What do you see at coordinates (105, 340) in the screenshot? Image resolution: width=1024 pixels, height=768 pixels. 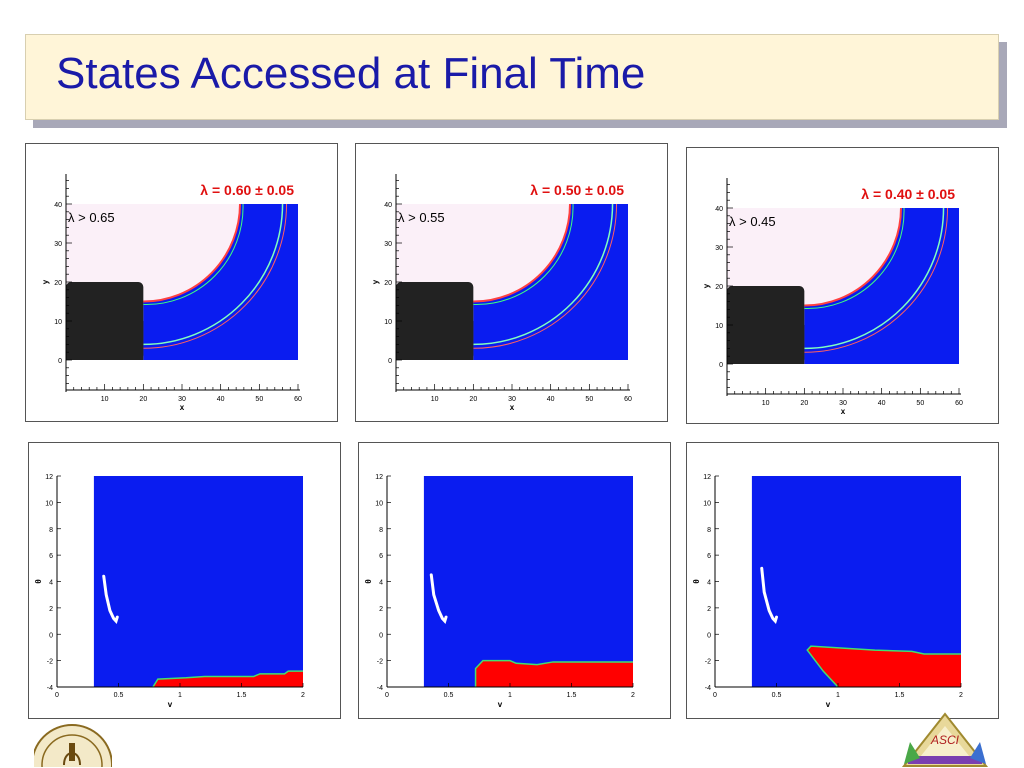 I see `obstacle-base` at bounding box center [105, 340].